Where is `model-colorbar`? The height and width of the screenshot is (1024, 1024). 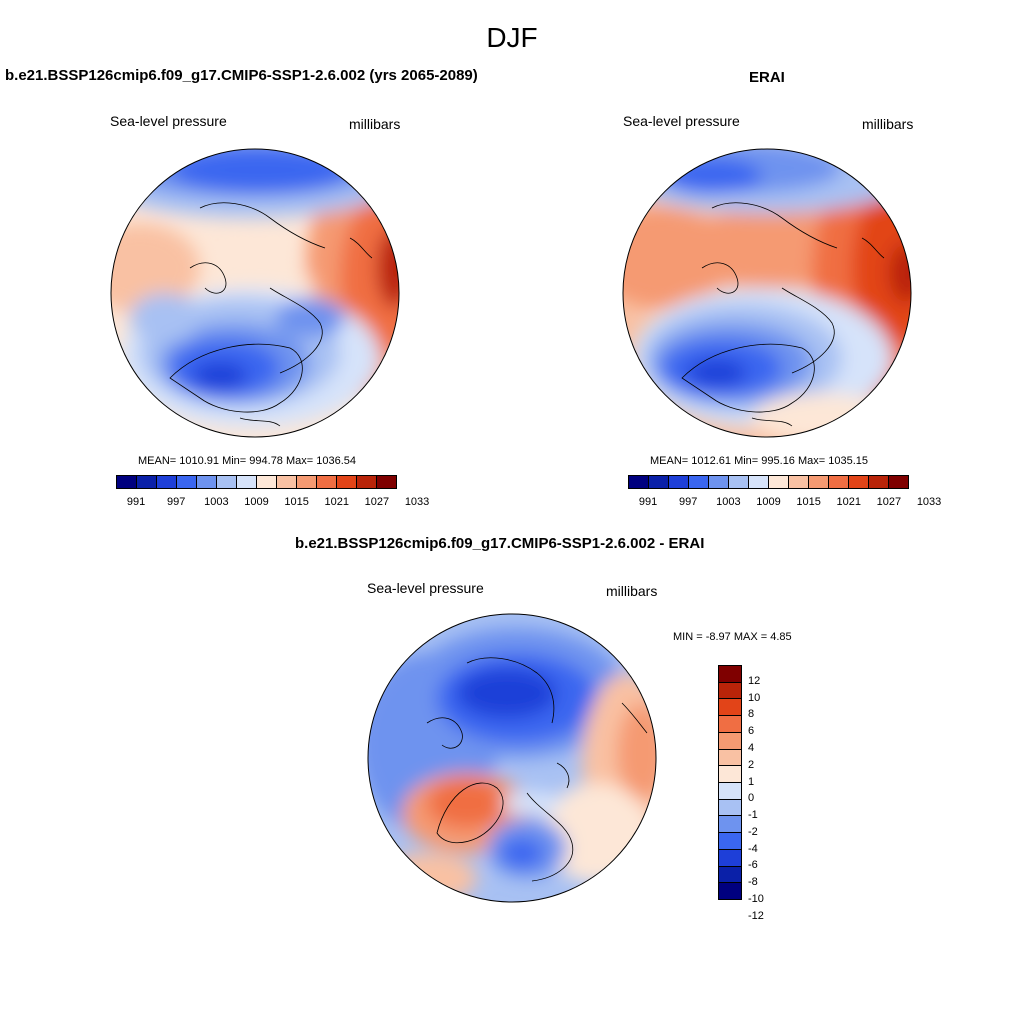
model-colorbar is located at coordinates (256, 482).